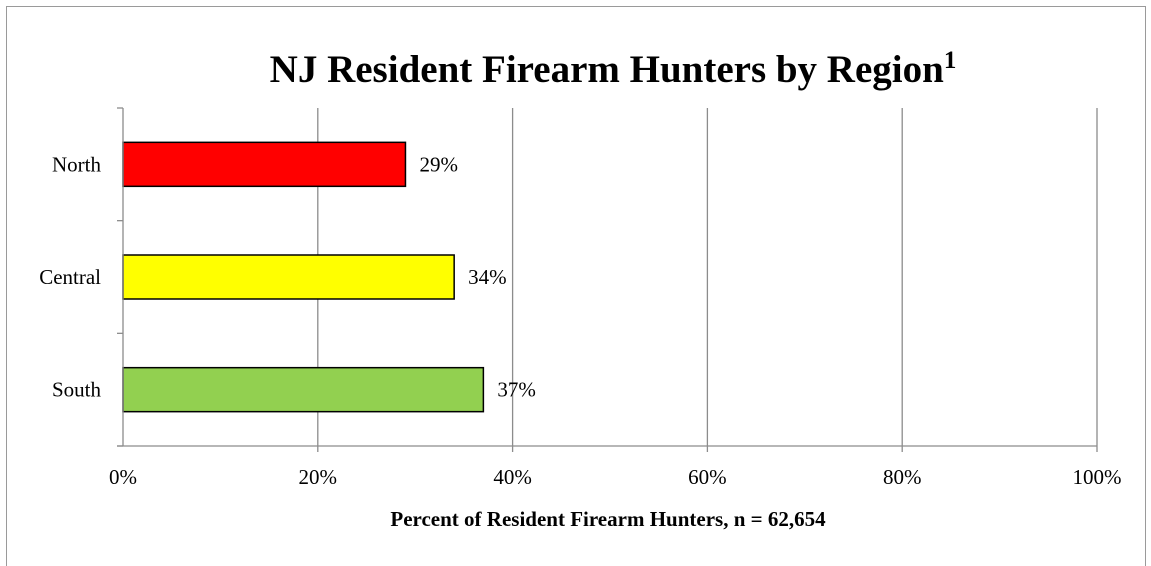  What do you see at coordinates (950, 60) in the screenshot?
I see `chart-title-superscript: 1` at bounding box center [950, 60].